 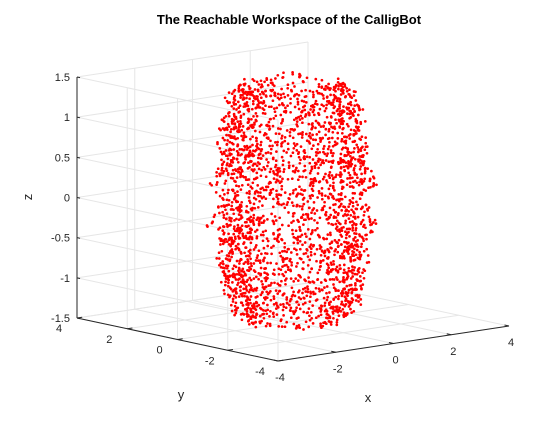 What do you see at coordinates (27, 197) in the screenshot?
I see `z-axis-label: z` at bounding box center [27, 197].